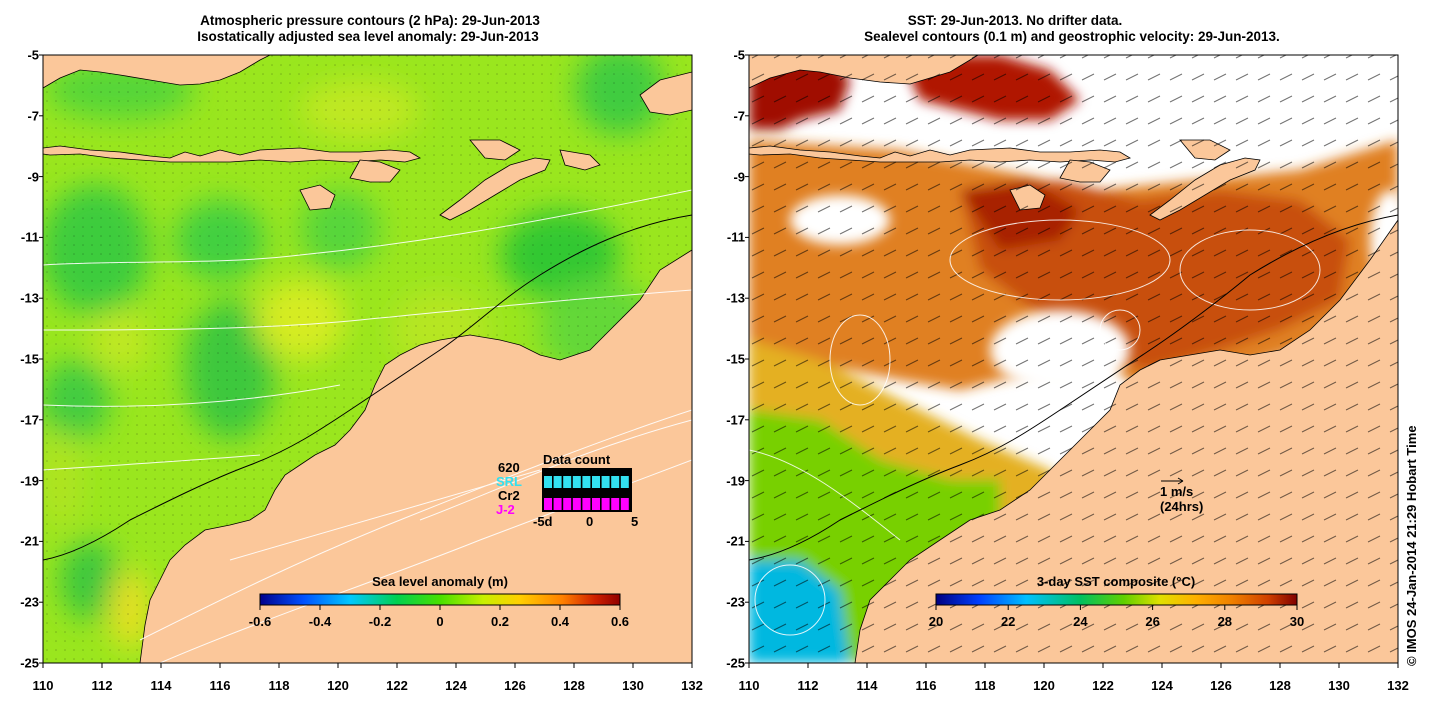 This screenshot has height=710, width=1440. I want to click on sst-colorbar-ticks, so click(1116, 607).